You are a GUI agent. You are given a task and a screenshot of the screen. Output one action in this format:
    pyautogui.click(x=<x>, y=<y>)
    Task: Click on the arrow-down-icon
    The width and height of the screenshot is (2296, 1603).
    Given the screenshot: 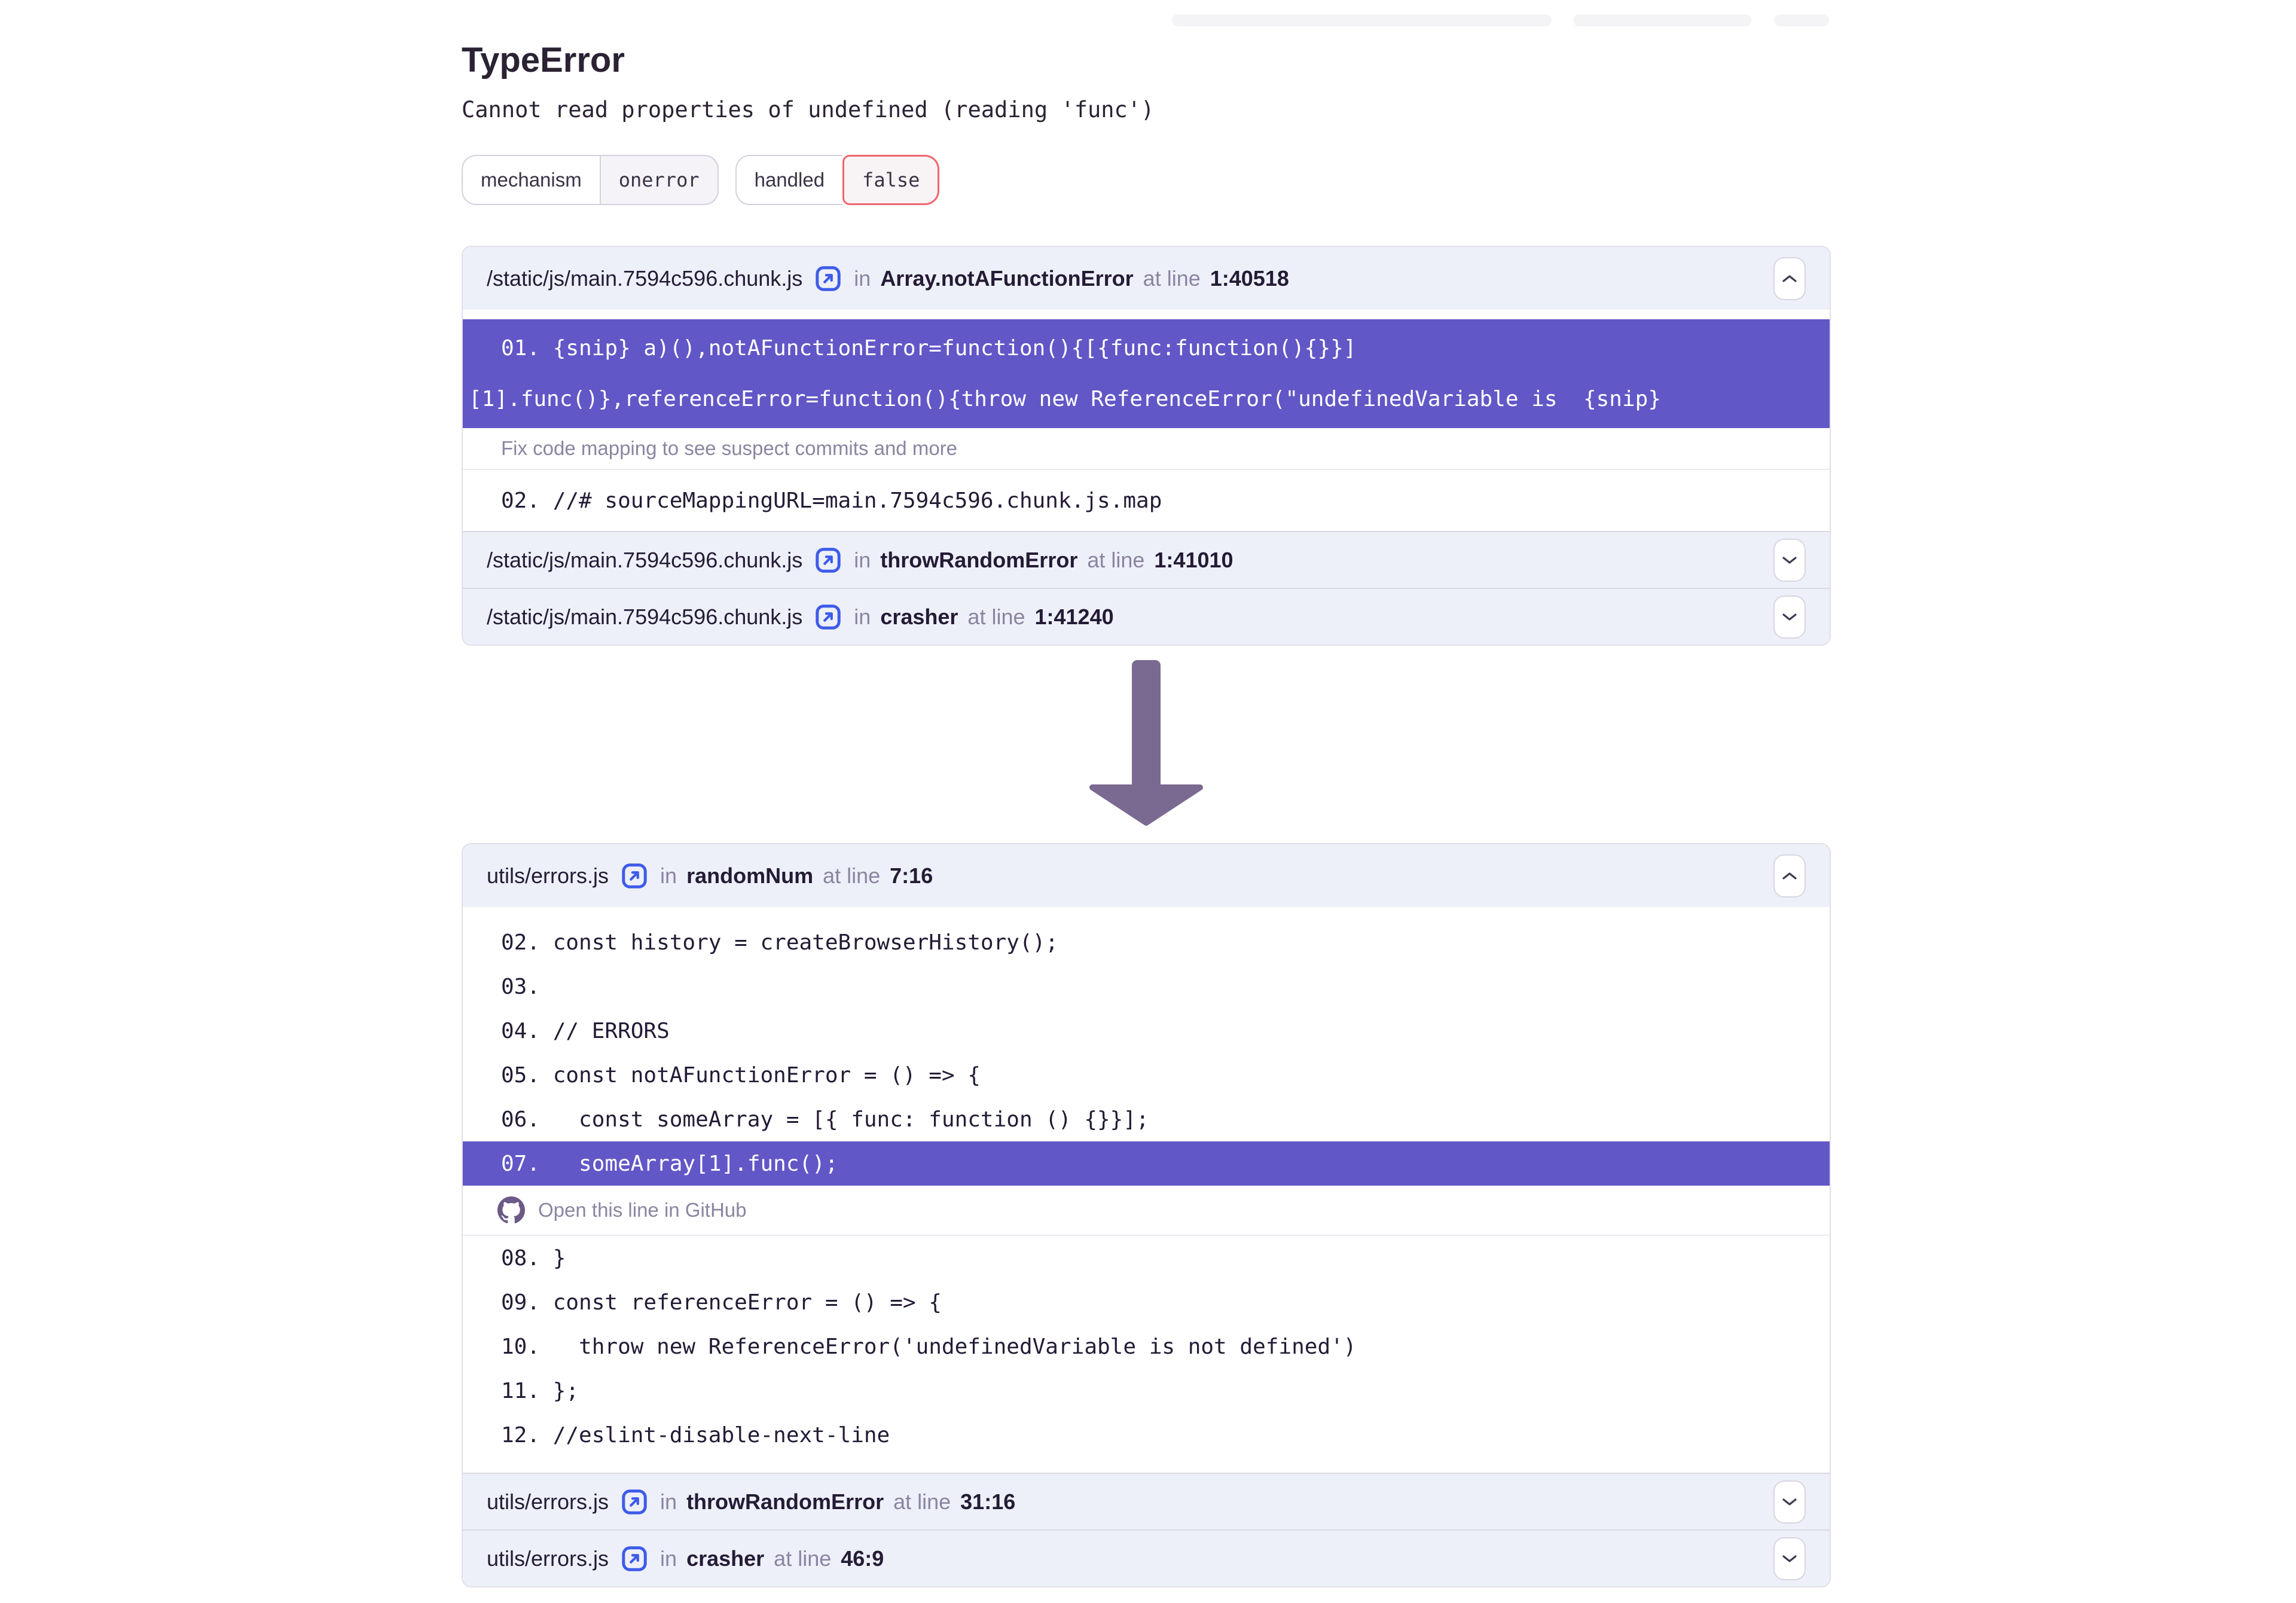 What is the action you would take?
    pyautogui.click(x=1146, y=743)
    